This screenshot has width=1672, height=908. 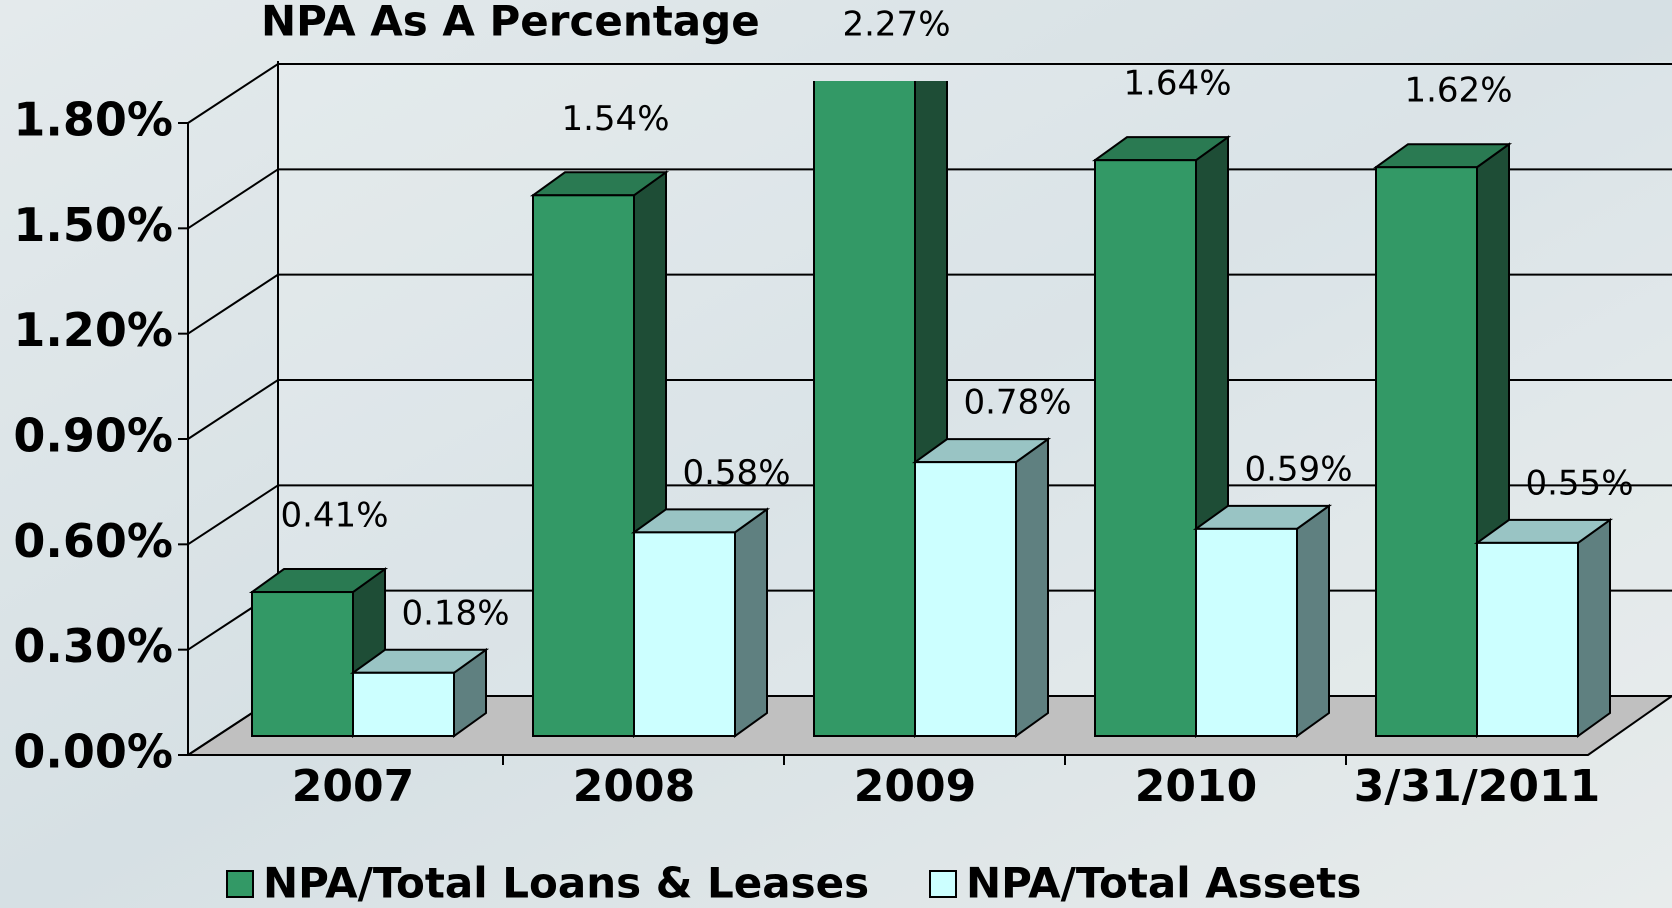 I want to click on x-tick-label: 2007, so click(x=353, y=786).